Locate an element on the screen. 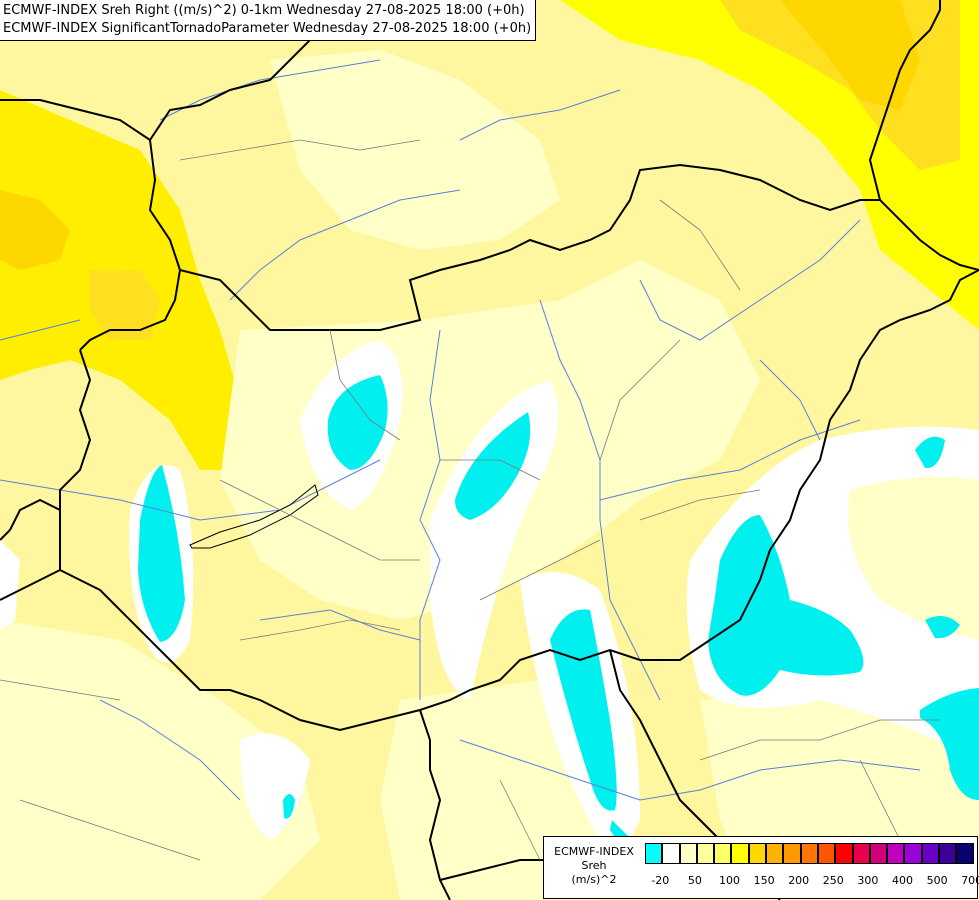 The height and width of the screenshot is (900, 979). legend-tick-label: 100 is located at coordinates (729, 880).